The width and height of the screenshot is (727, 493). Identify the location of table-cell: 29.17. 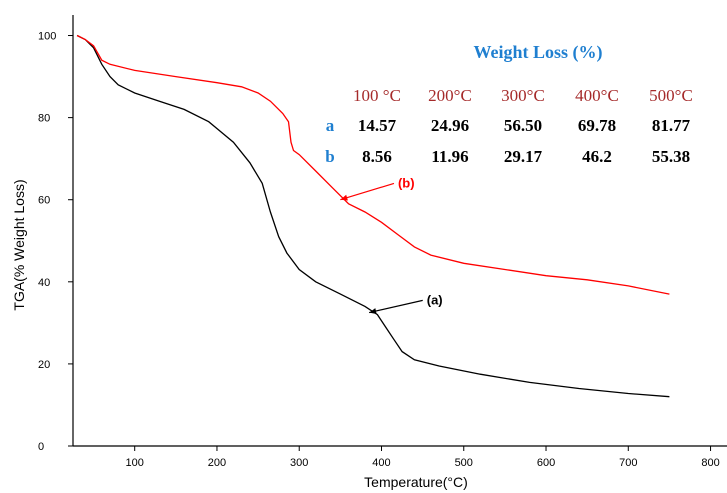
(523, 156).